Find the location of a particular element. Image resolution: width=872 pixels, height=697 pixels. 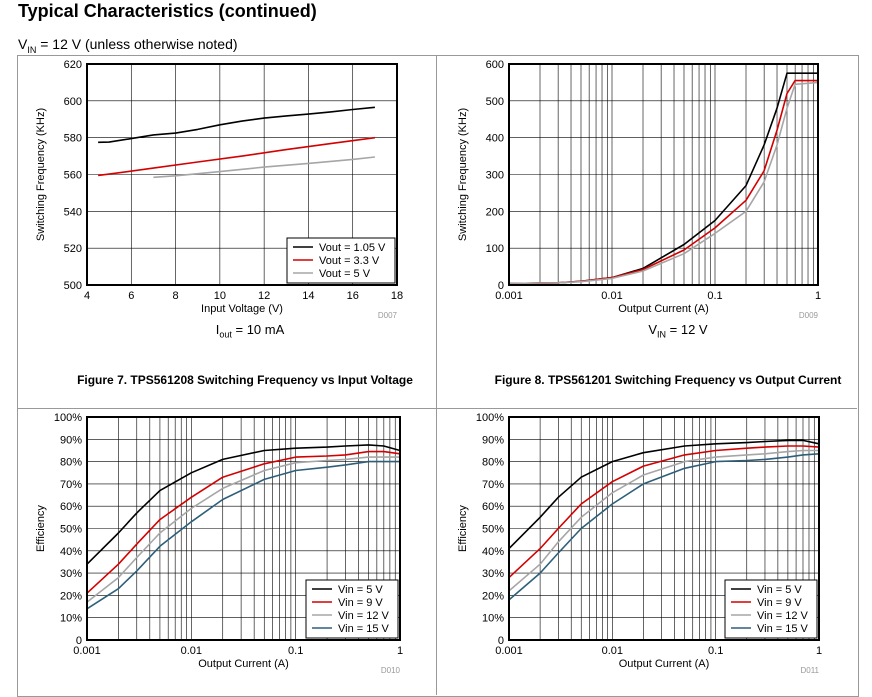

y-tick-label: 540 is located at coordinates (73, 212).